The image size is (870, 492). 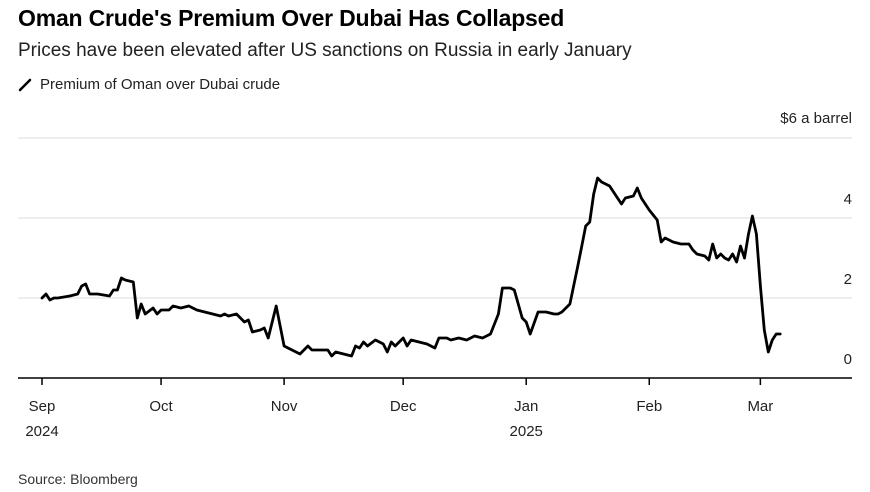 What do you see at coordinates (848, 199) in the screenshot?
I see `y-tick-label: 4` at bounding box center [848, 199].